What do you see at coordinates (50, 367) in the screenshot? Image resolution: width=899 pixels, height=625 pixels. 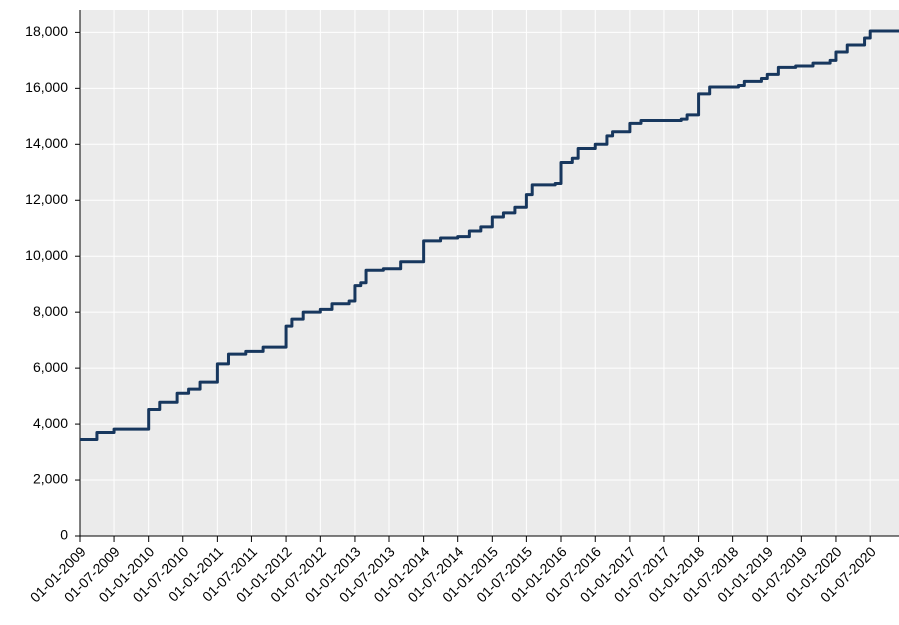 I see `y-tick-label: 6,000` at bounding box center [50, 367].